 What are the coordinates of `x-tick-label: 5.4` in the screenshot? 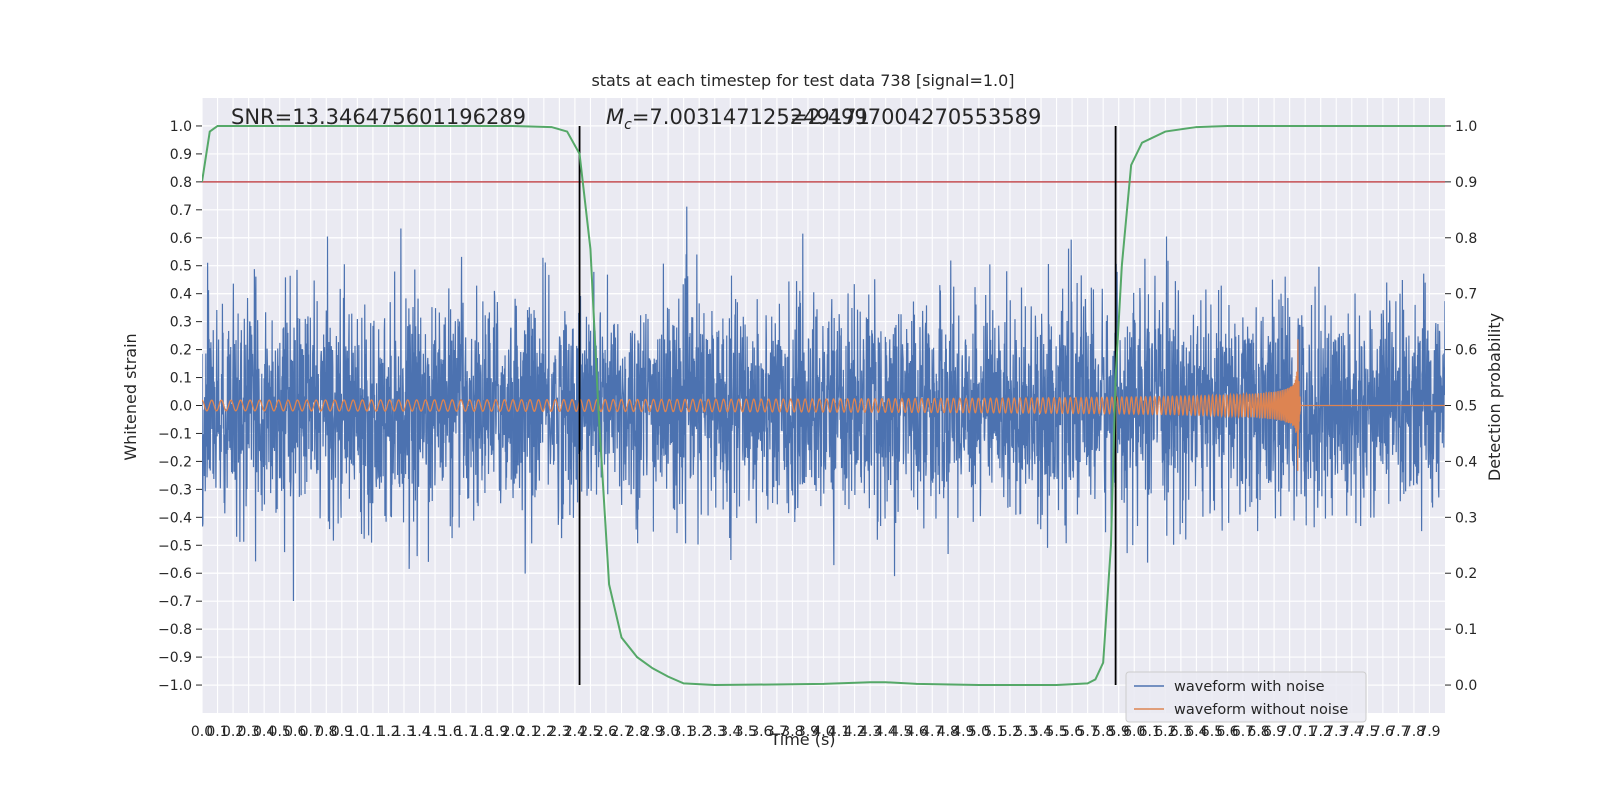 It's located at (1041, 732).